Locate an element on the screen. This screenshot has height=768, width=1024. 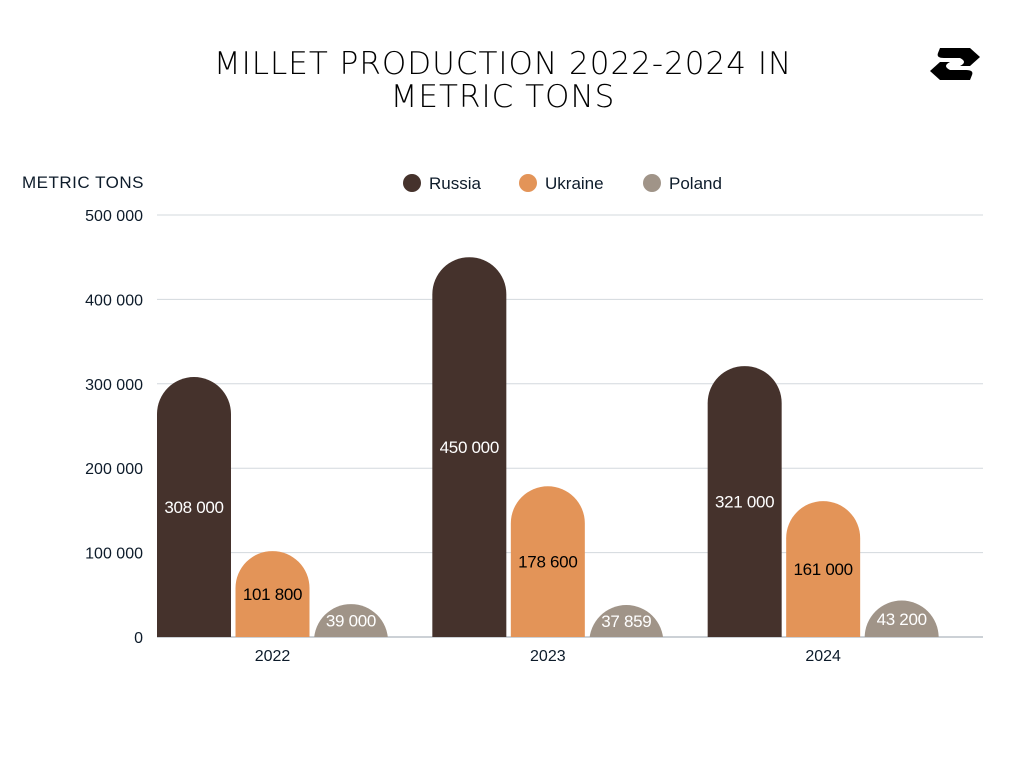
y-axis-title: METRIC TONS is located at coordinates (83, 182).